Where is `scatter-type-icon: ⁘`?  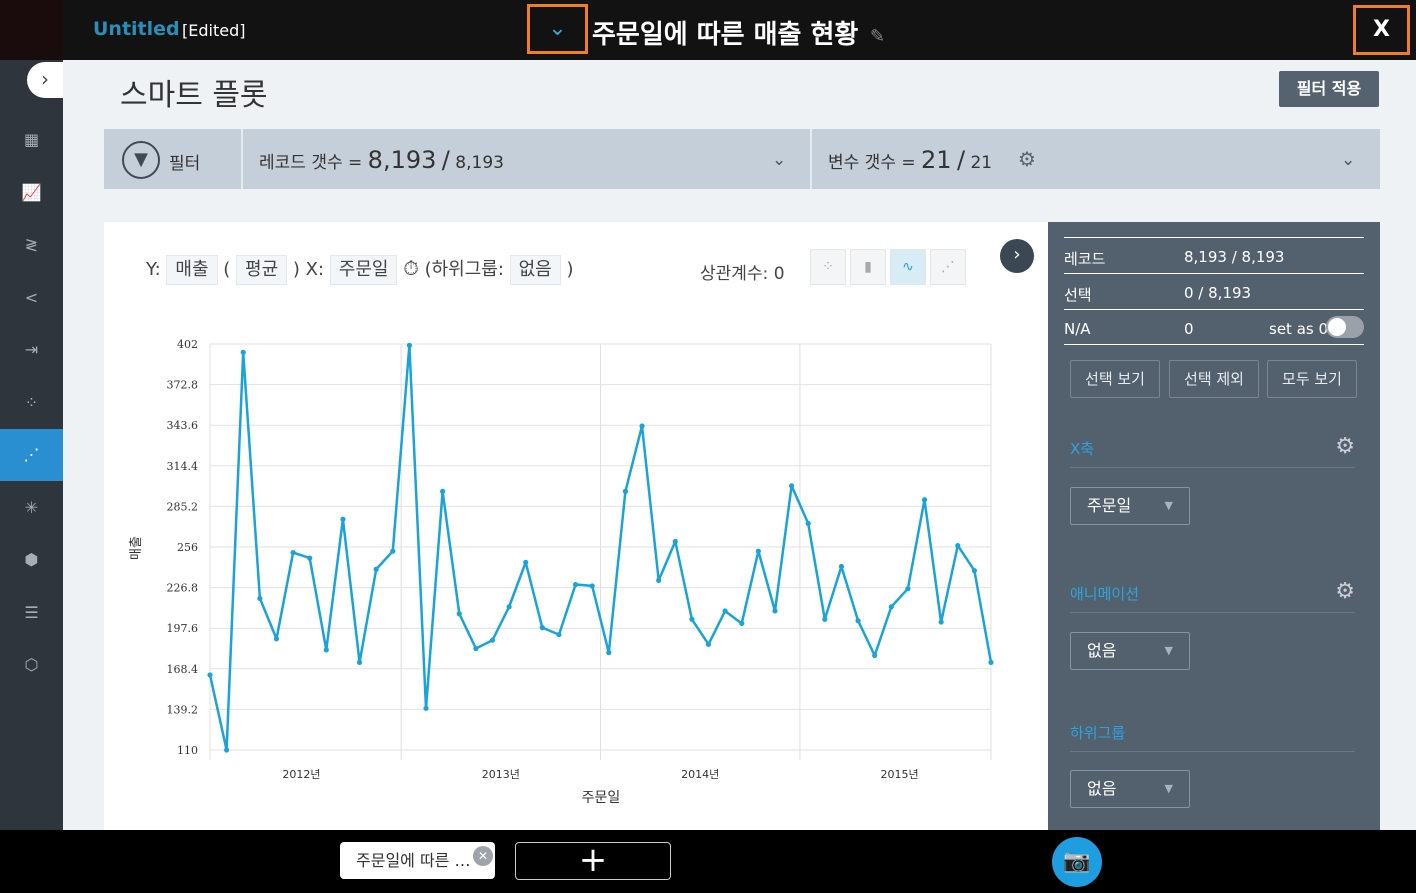 scatter-type-icon: ⁘ is located at coordinates (828, 267).